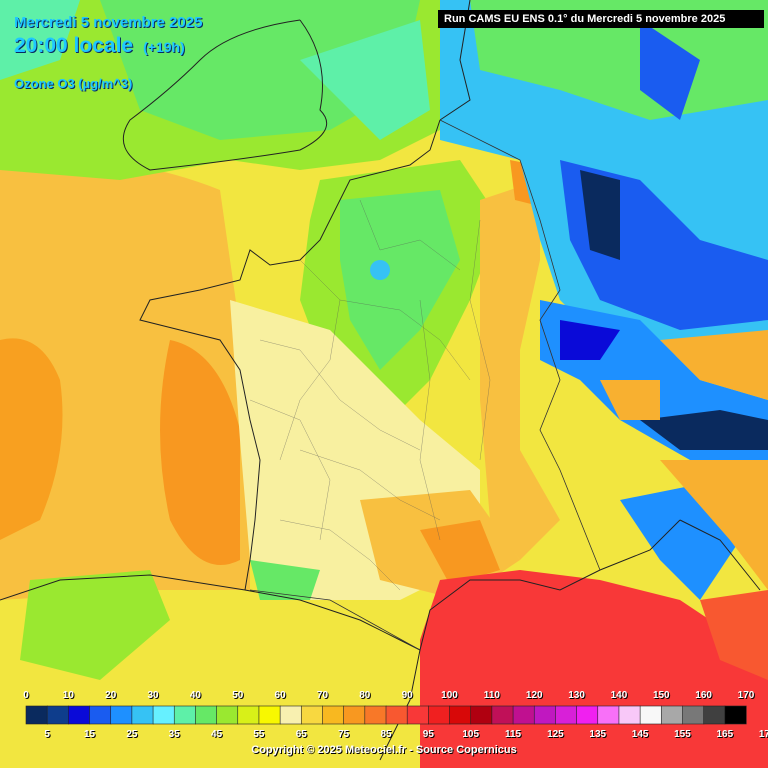  I want to click on region-paris-blue, so click(380, 270).